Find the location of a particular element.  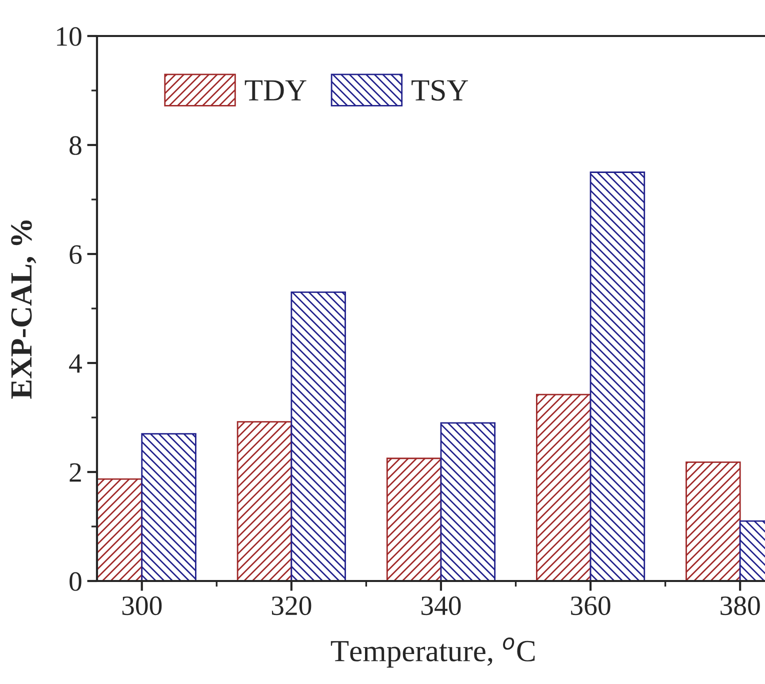

y-tick-label: 4 is located at coordinates (75, 363).